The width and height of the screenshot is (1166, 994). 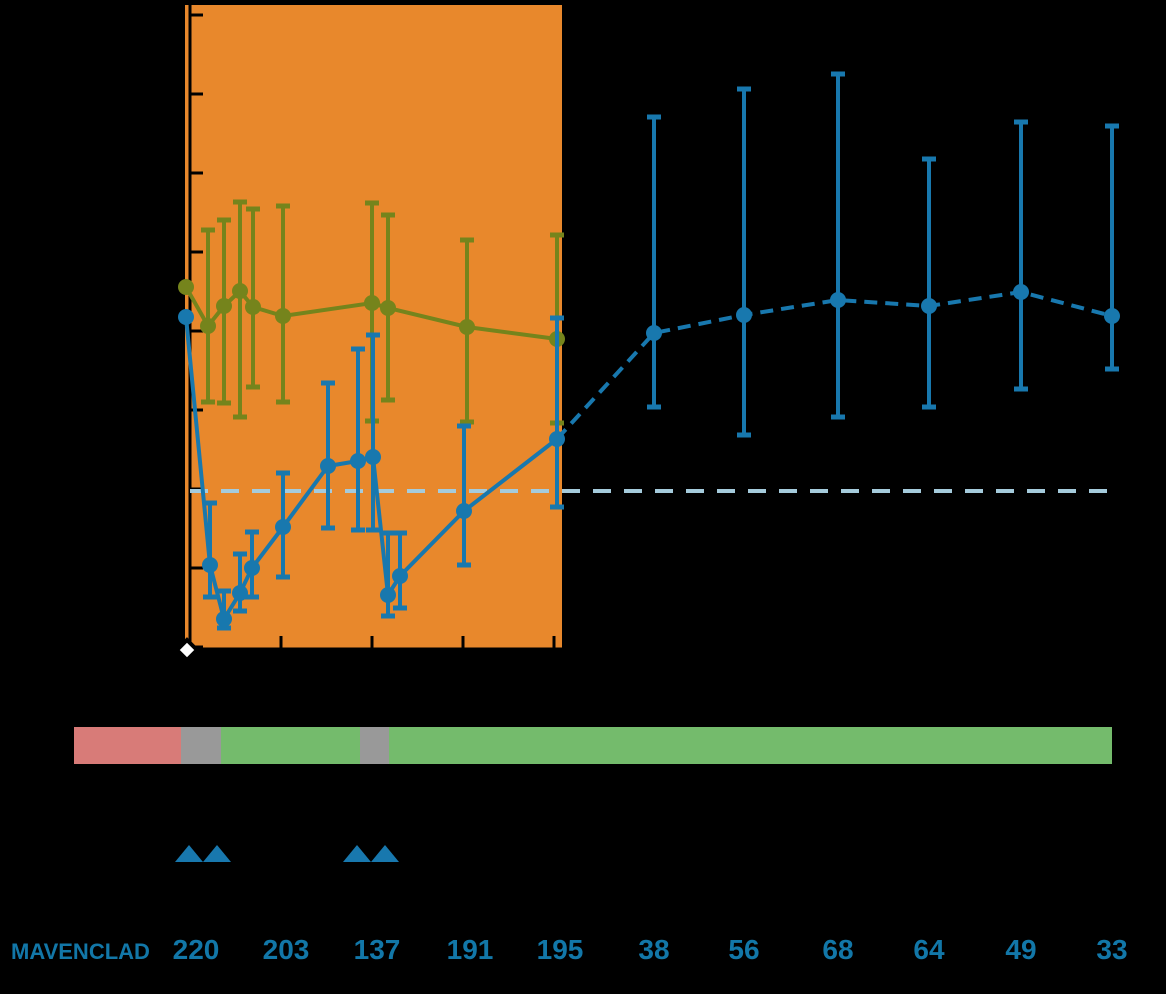 I want to click on mavenclad-row-label: MAVENCLAD, so click(x=80, y=951).